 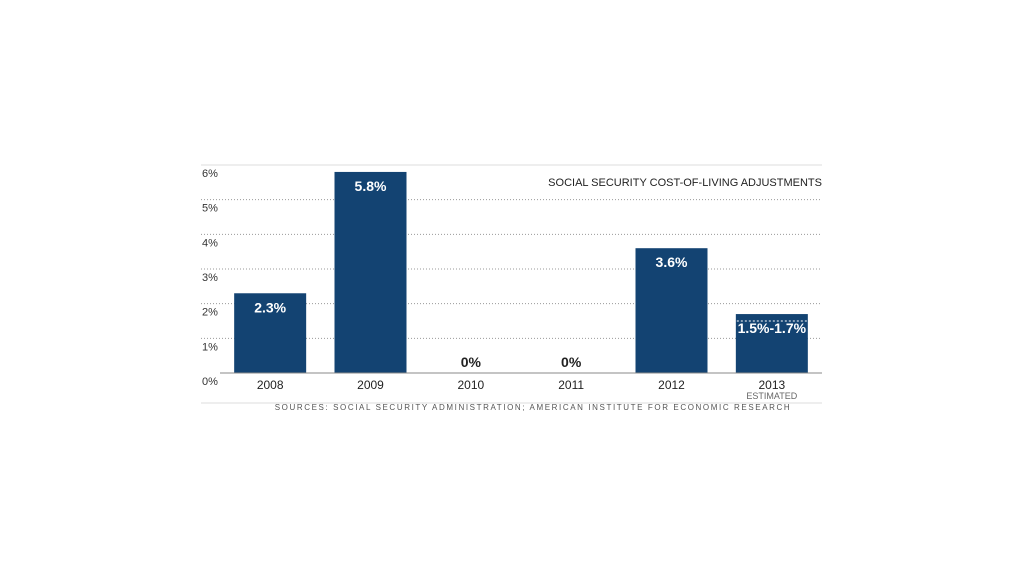 I want to click on x-tick-label: 2008, so click(x=270, y=385).